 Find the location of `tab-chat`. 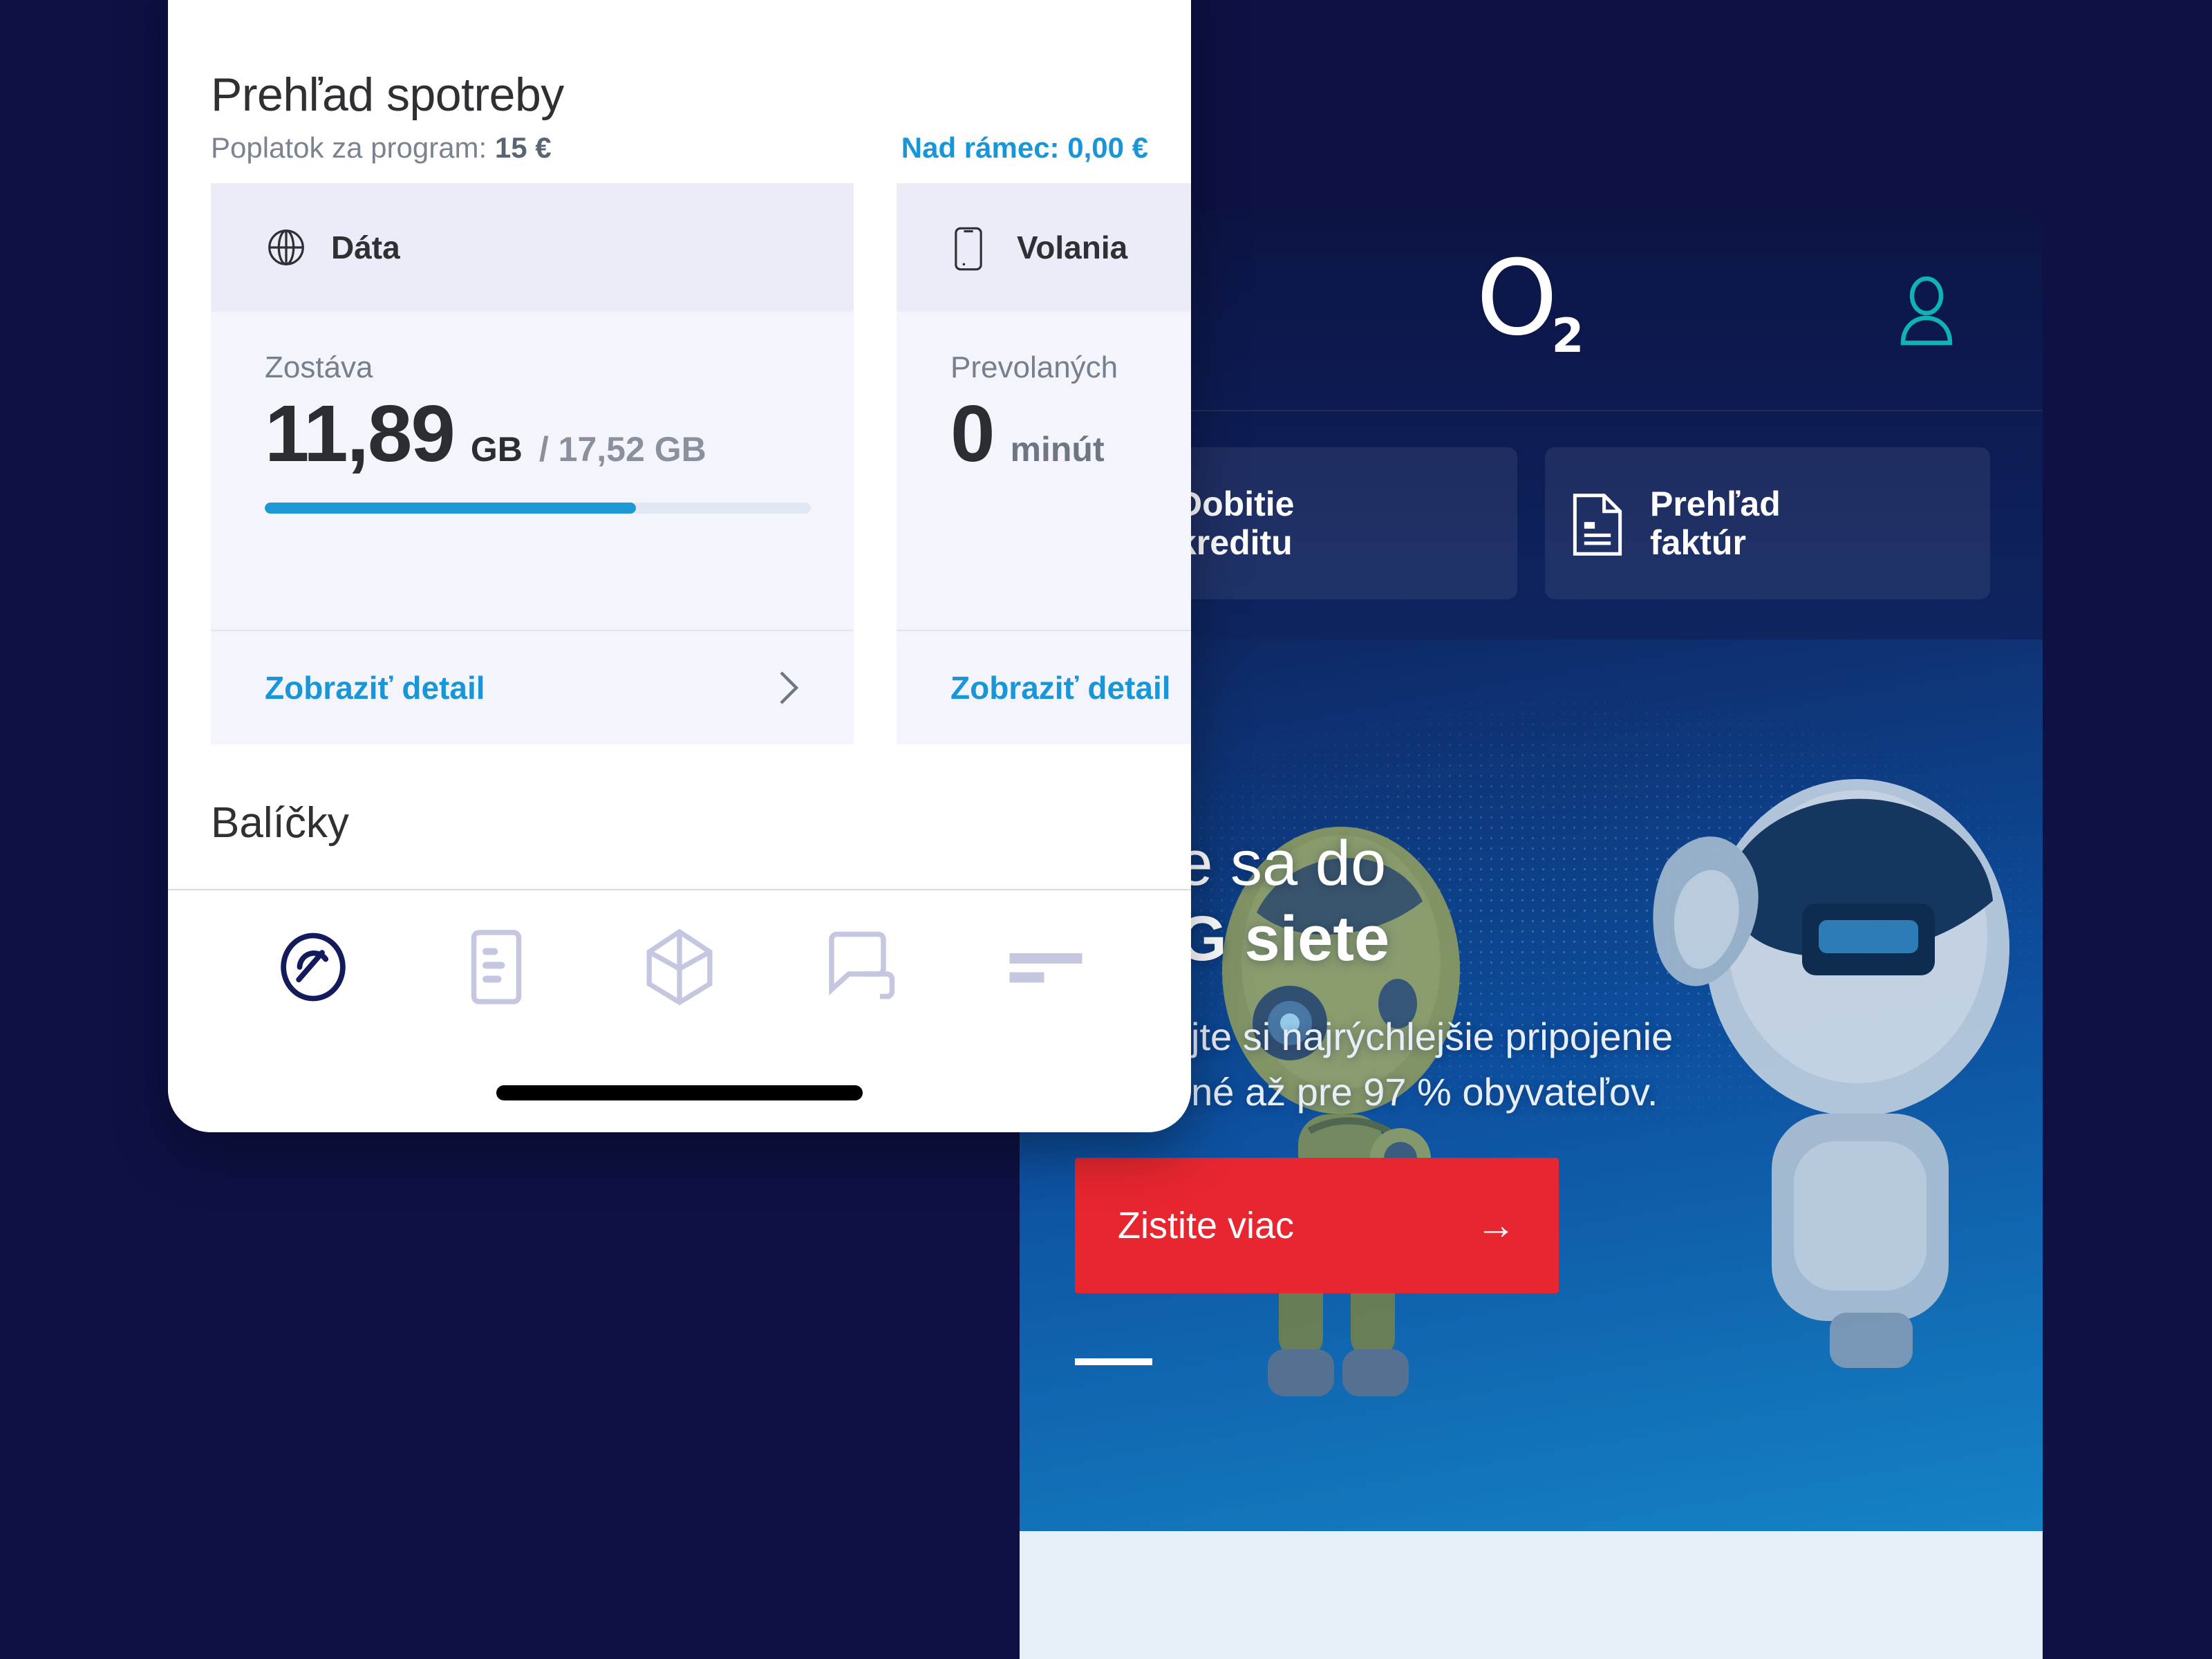

tab-chat is located at coordinates (863, 968).